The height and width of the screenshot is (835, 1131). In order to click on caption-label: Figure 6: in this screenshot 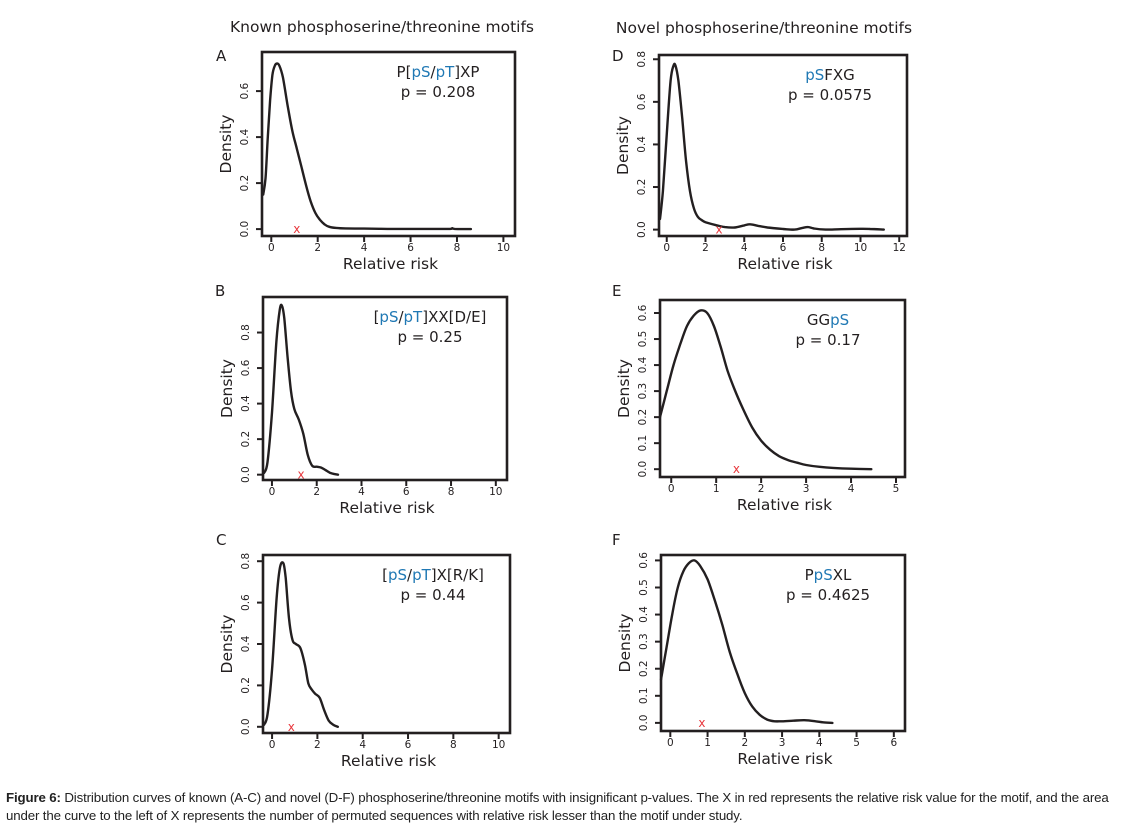, I will do `click(33, 797)`.